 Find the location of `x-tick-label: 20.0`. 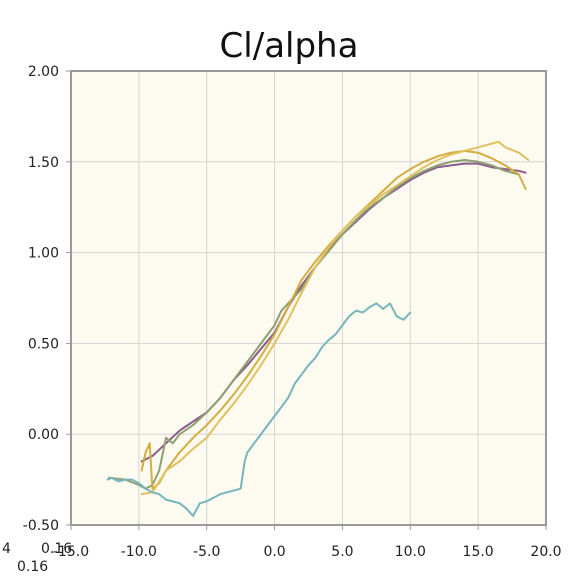

x-tick-label: 20.0 is located at coordinates (545, 552).